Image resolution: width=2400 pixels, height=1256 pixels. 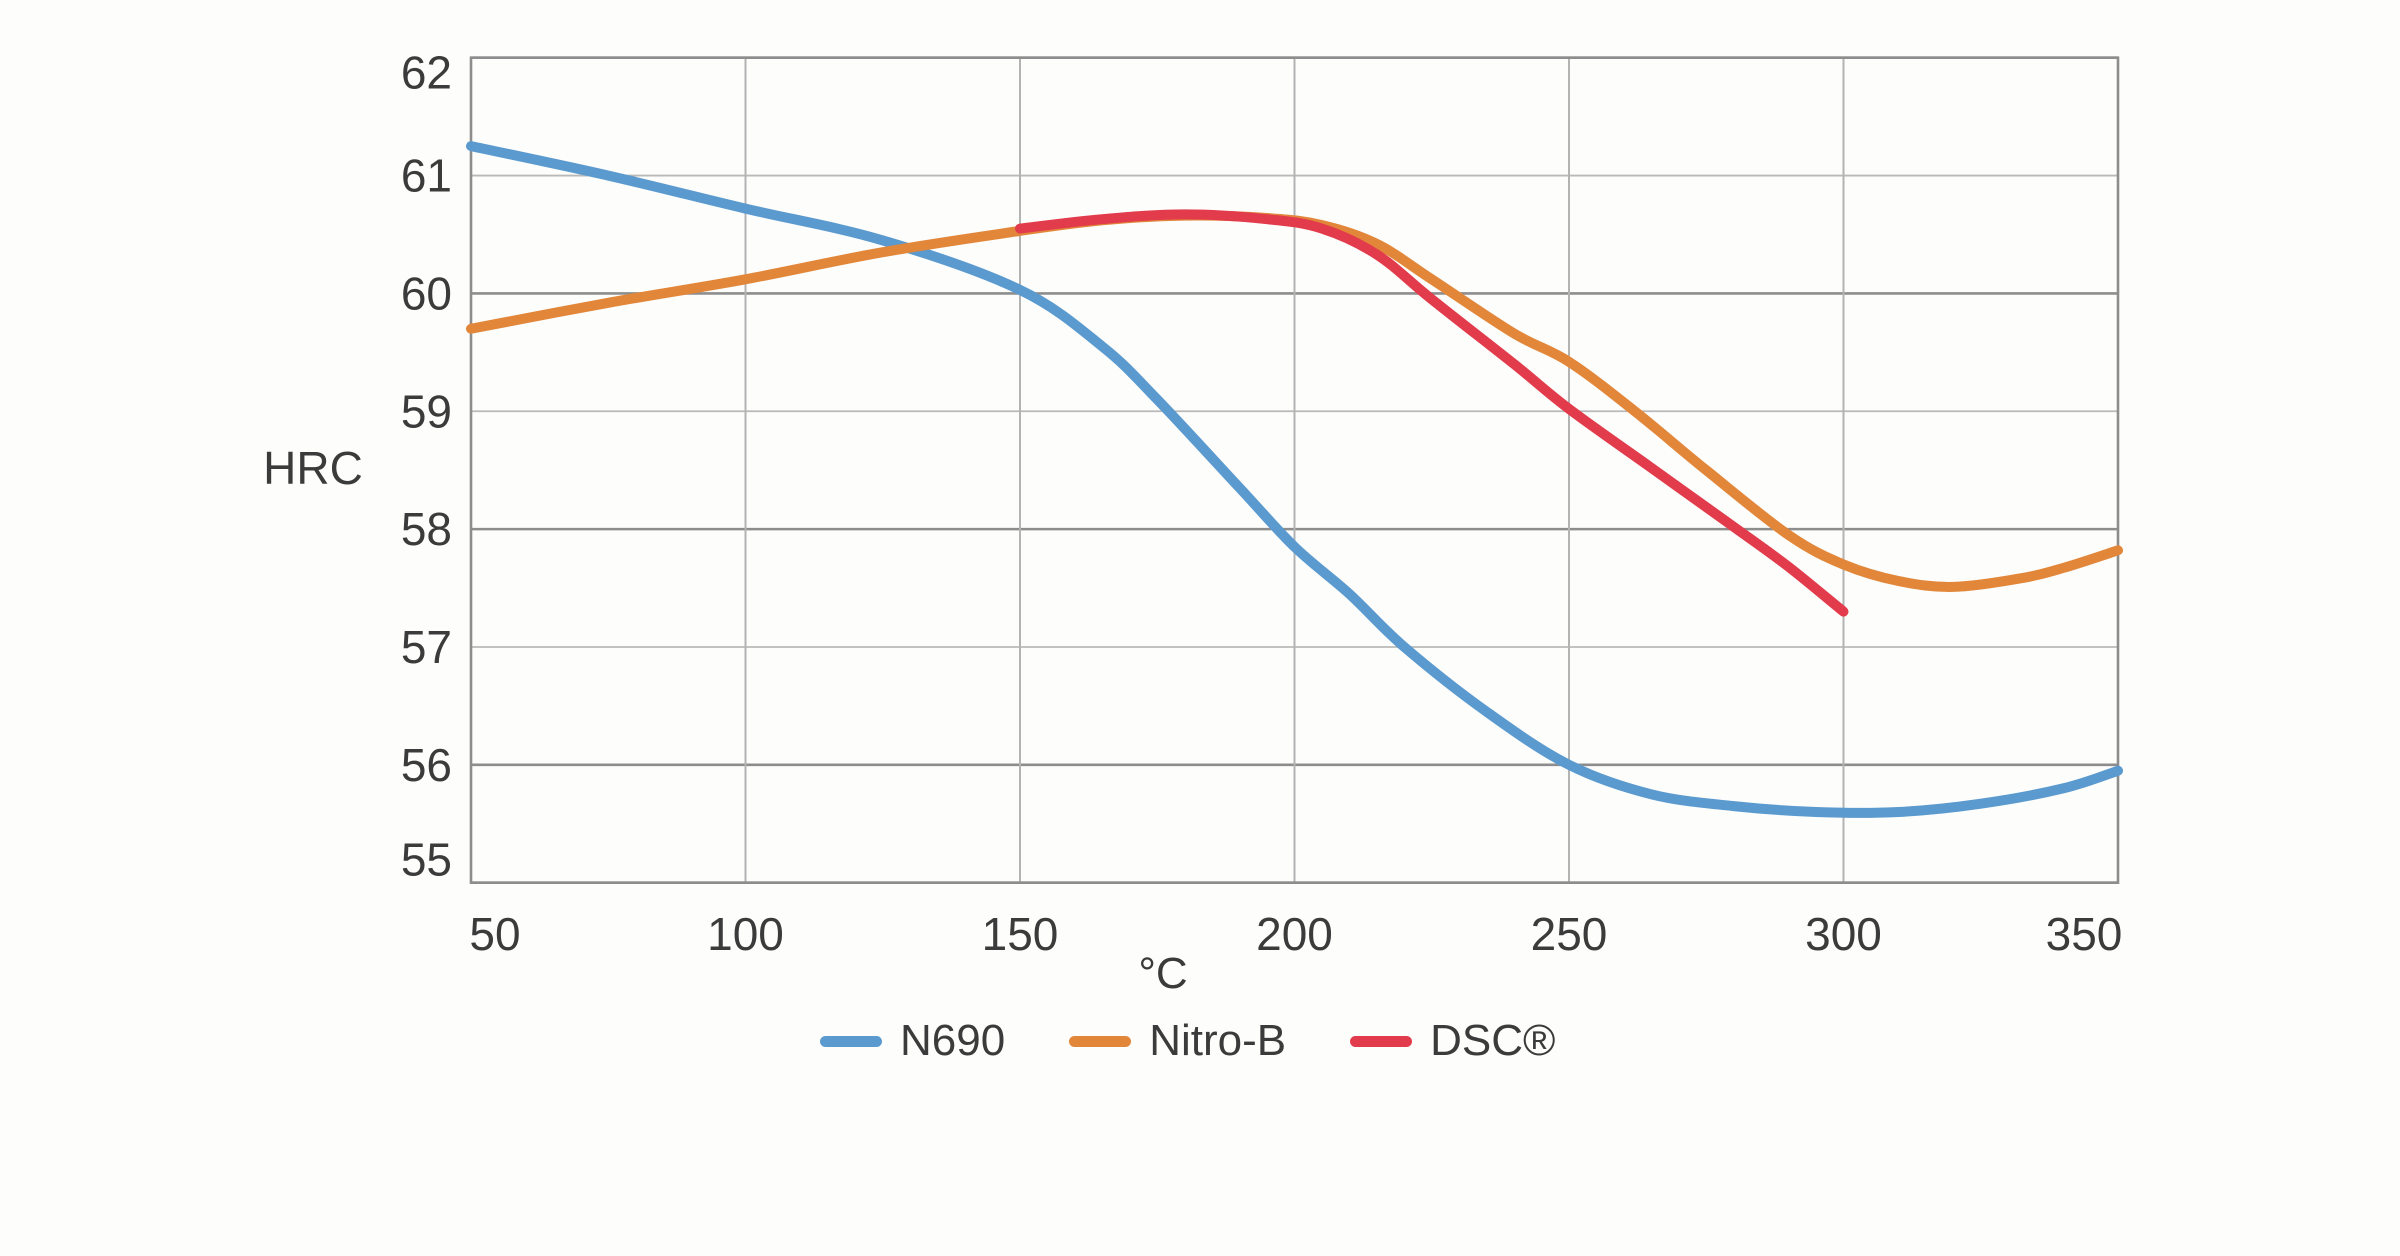 I want to click on y-tick-label-62: 62, so click(x=426, y=73).